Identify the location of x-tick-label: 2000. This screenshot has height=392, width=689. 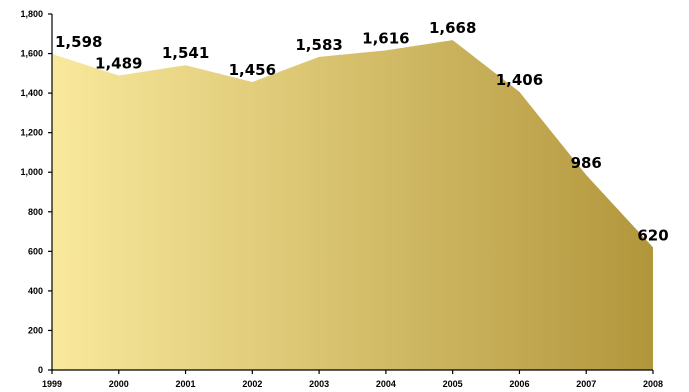
(119, 384).